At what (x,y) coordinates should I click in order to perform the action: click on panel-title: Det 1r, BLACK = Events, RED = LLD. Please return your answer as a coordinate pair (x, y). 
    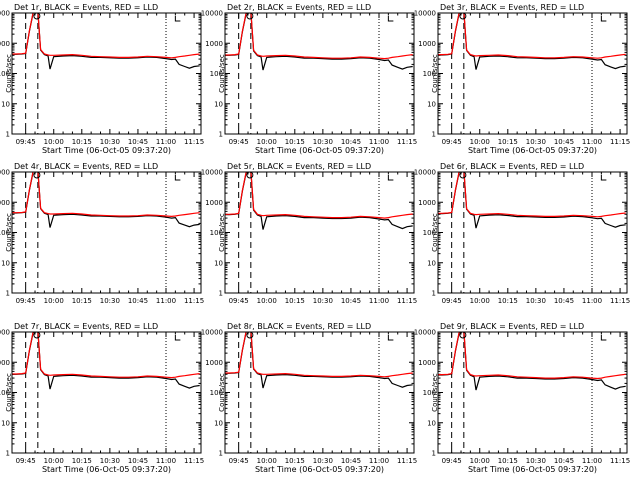
    Looking at the image, I should click on (86, 7).